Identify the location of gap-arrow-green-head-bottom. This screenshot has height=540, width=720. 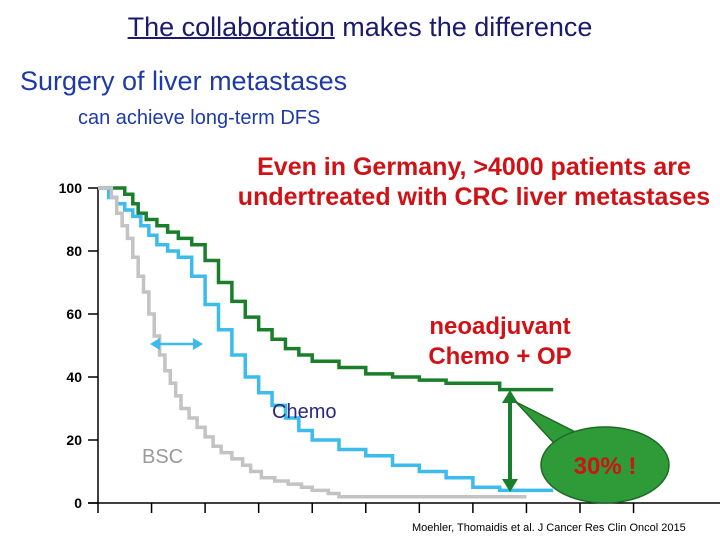
(510, 485).